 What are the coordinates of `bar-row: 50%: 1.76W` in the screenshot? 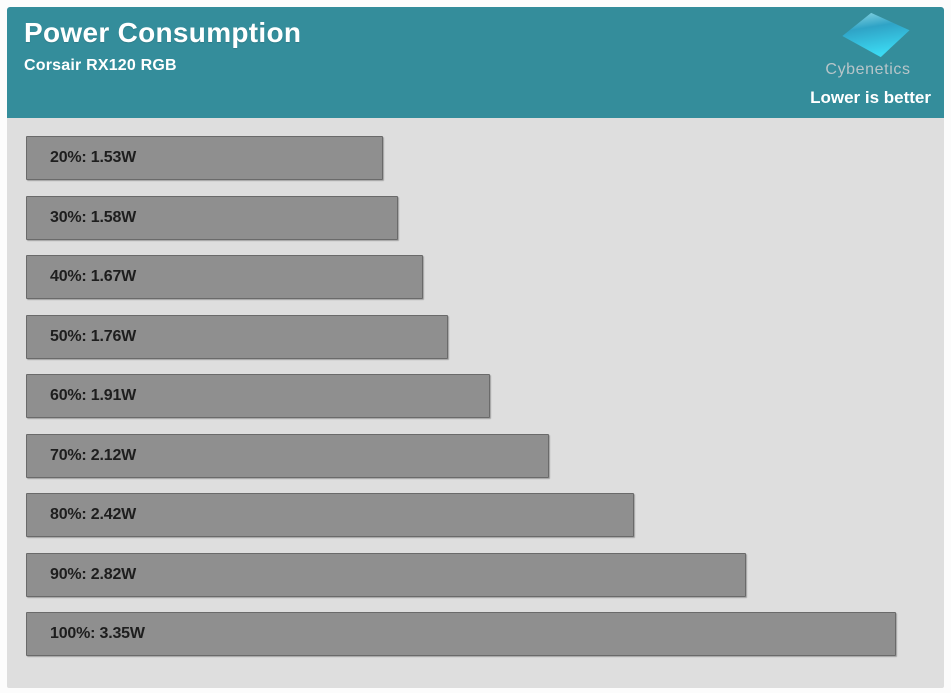 It's located at (480, 336).